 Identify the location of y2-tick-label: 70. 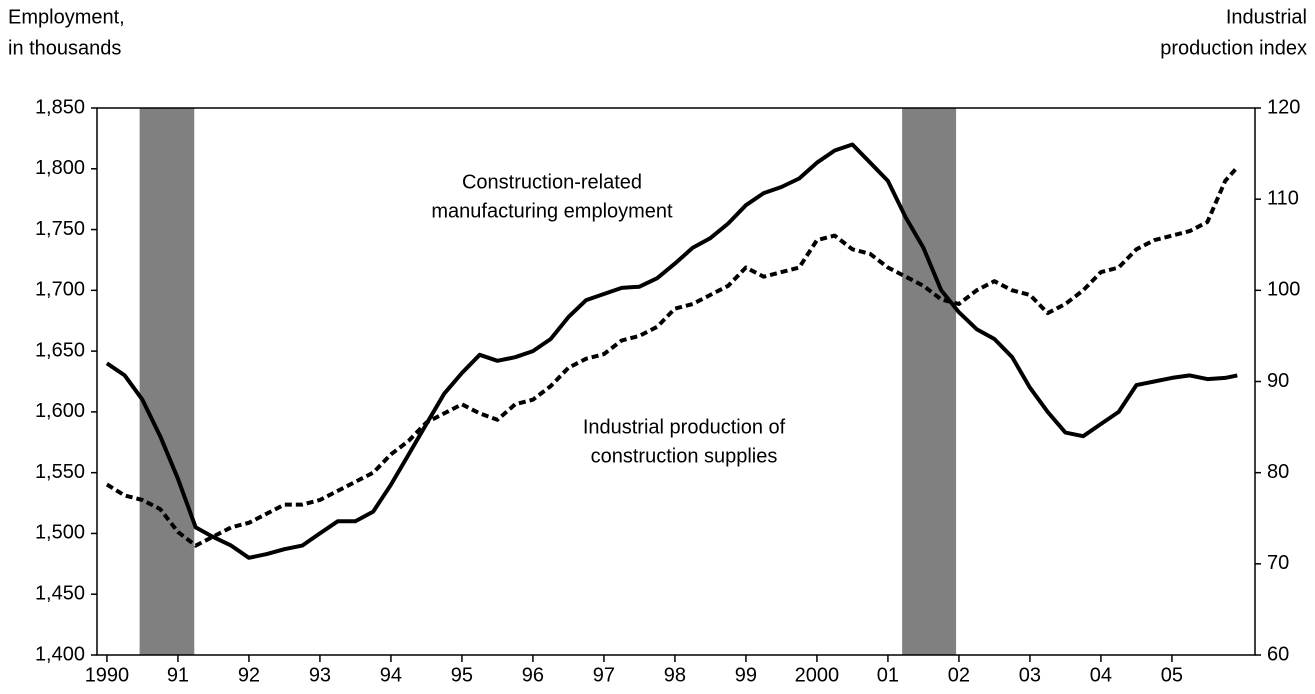
(1278, 563).